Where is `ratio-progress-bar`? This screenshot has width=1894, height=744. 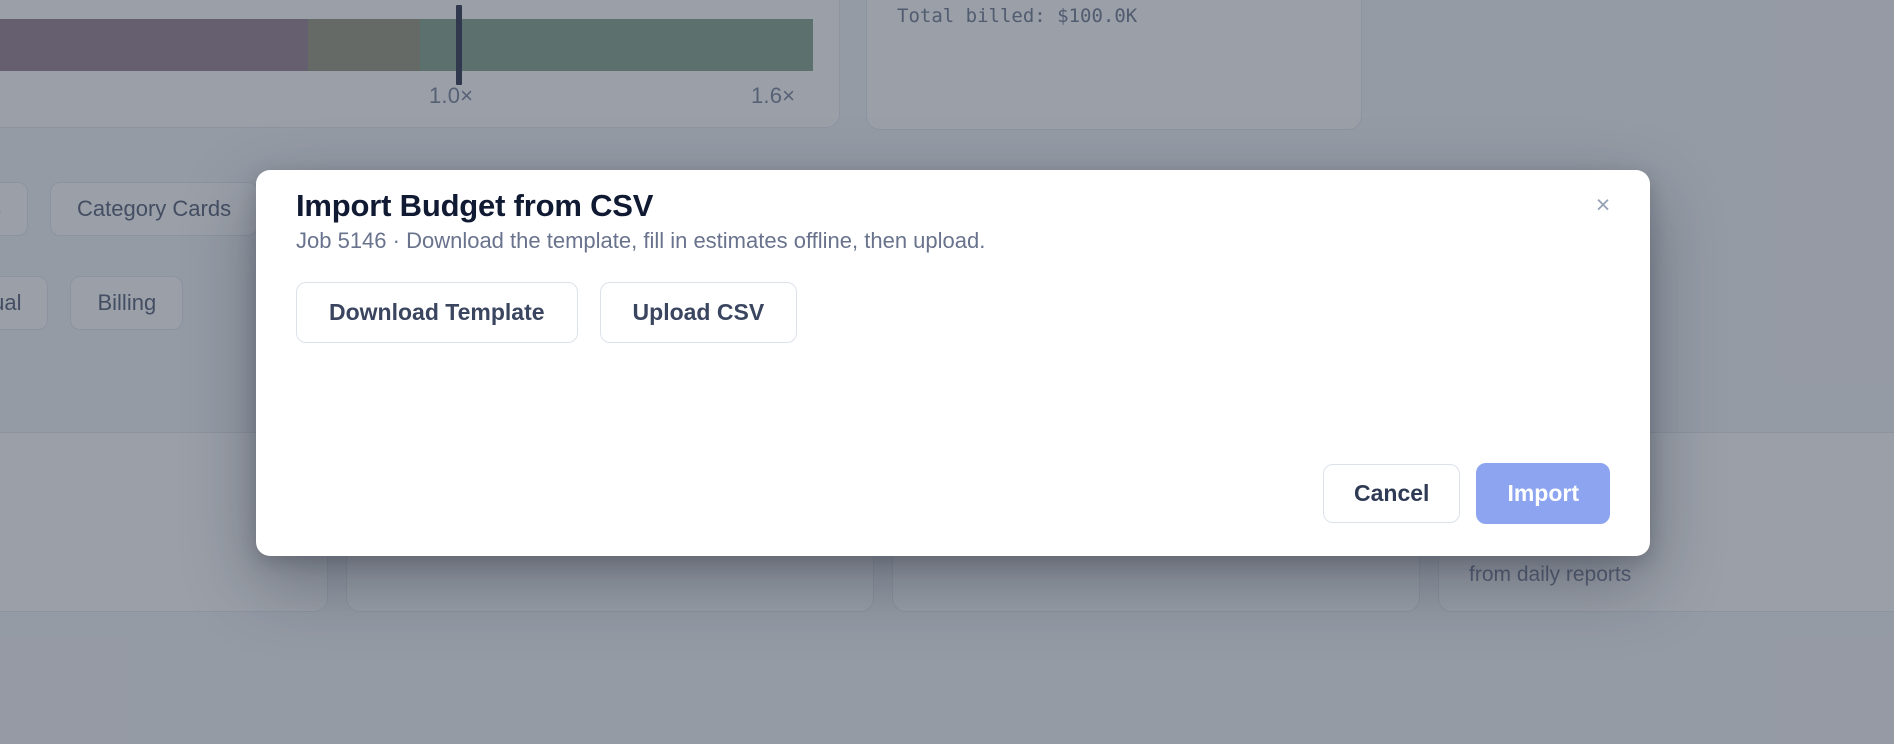 ratio-progress-bar is located at coordinates (406, 45).